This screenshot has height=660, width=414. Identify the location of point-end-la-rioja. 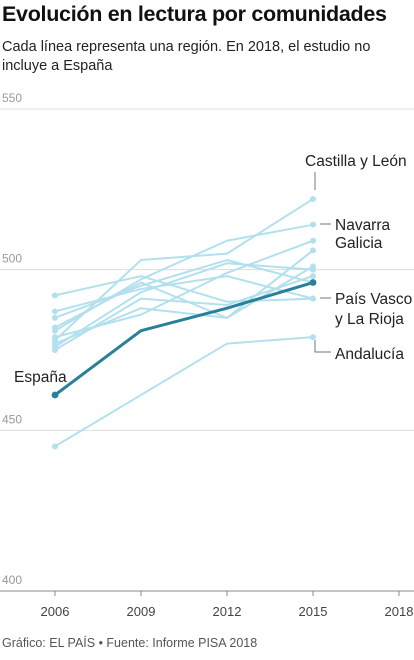
(313, 298).